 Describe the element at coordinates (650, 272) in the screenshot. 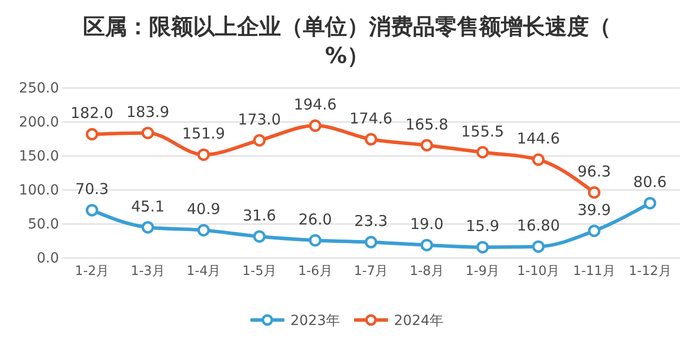

I see `x-tick-label: 1-12月` at that location.